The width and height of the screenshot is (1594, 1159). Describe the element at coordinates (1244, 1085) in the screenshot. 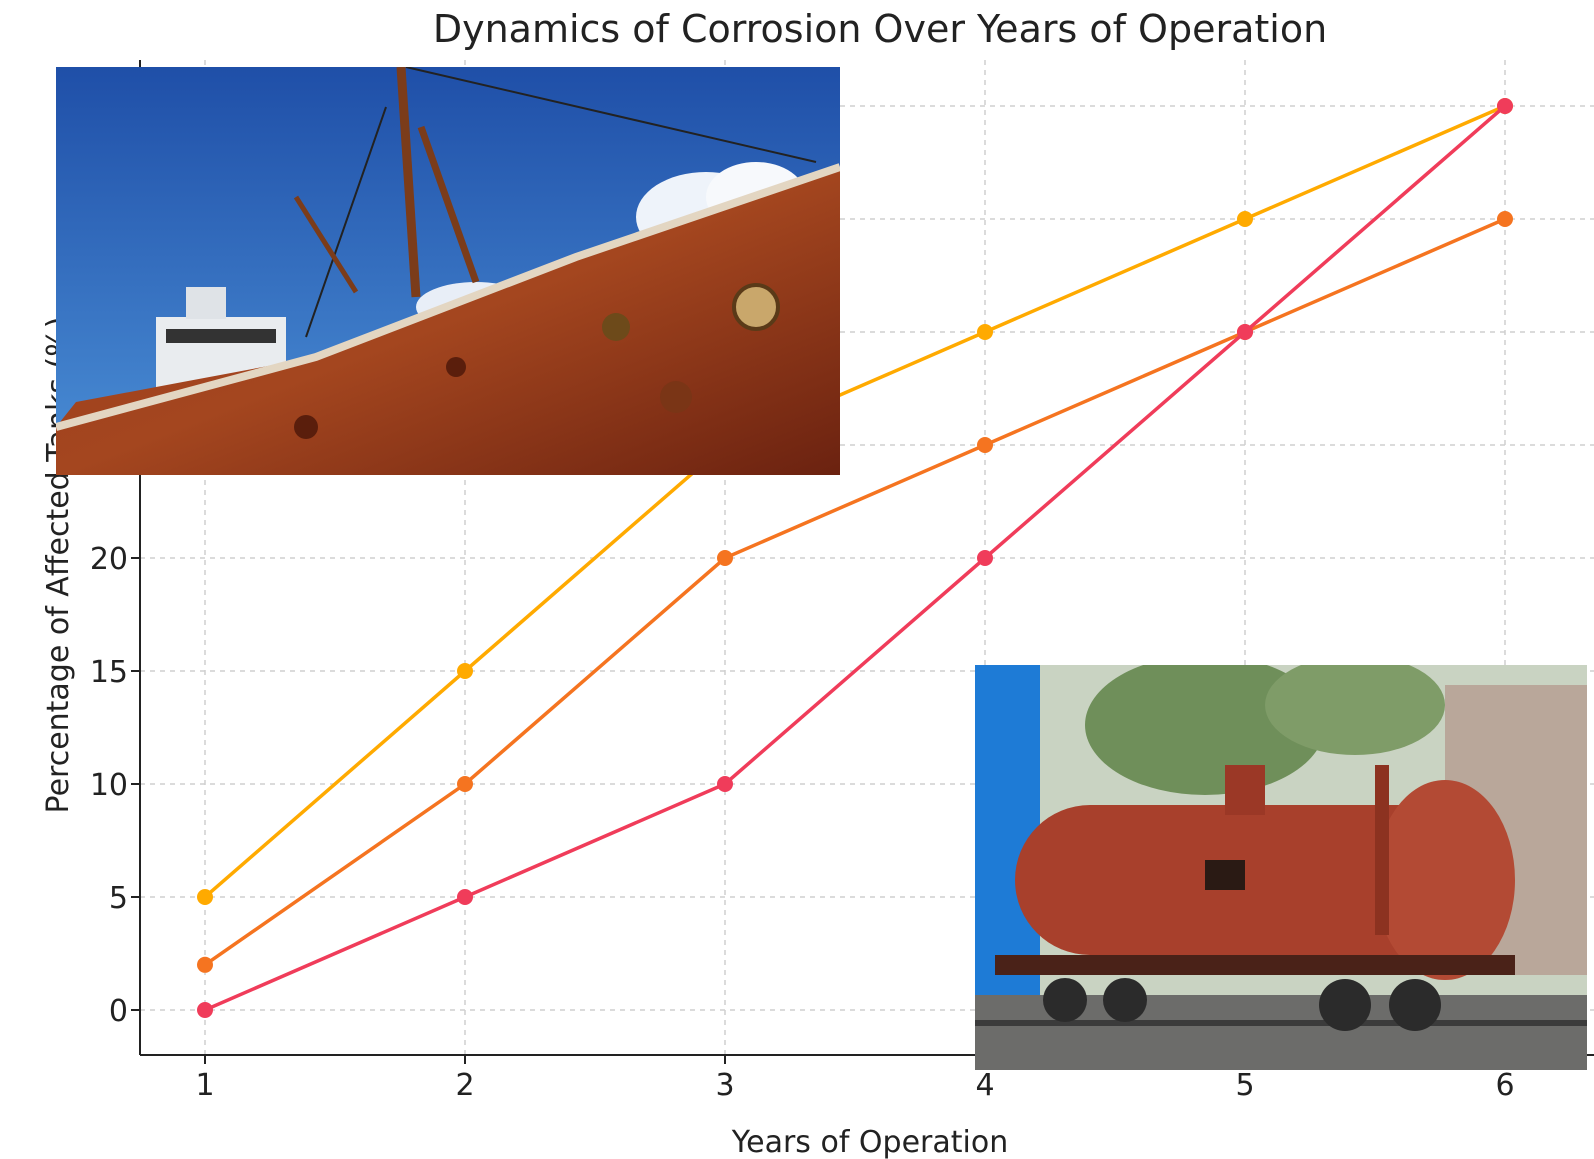

I see `x-tick-label: 5` at that location.